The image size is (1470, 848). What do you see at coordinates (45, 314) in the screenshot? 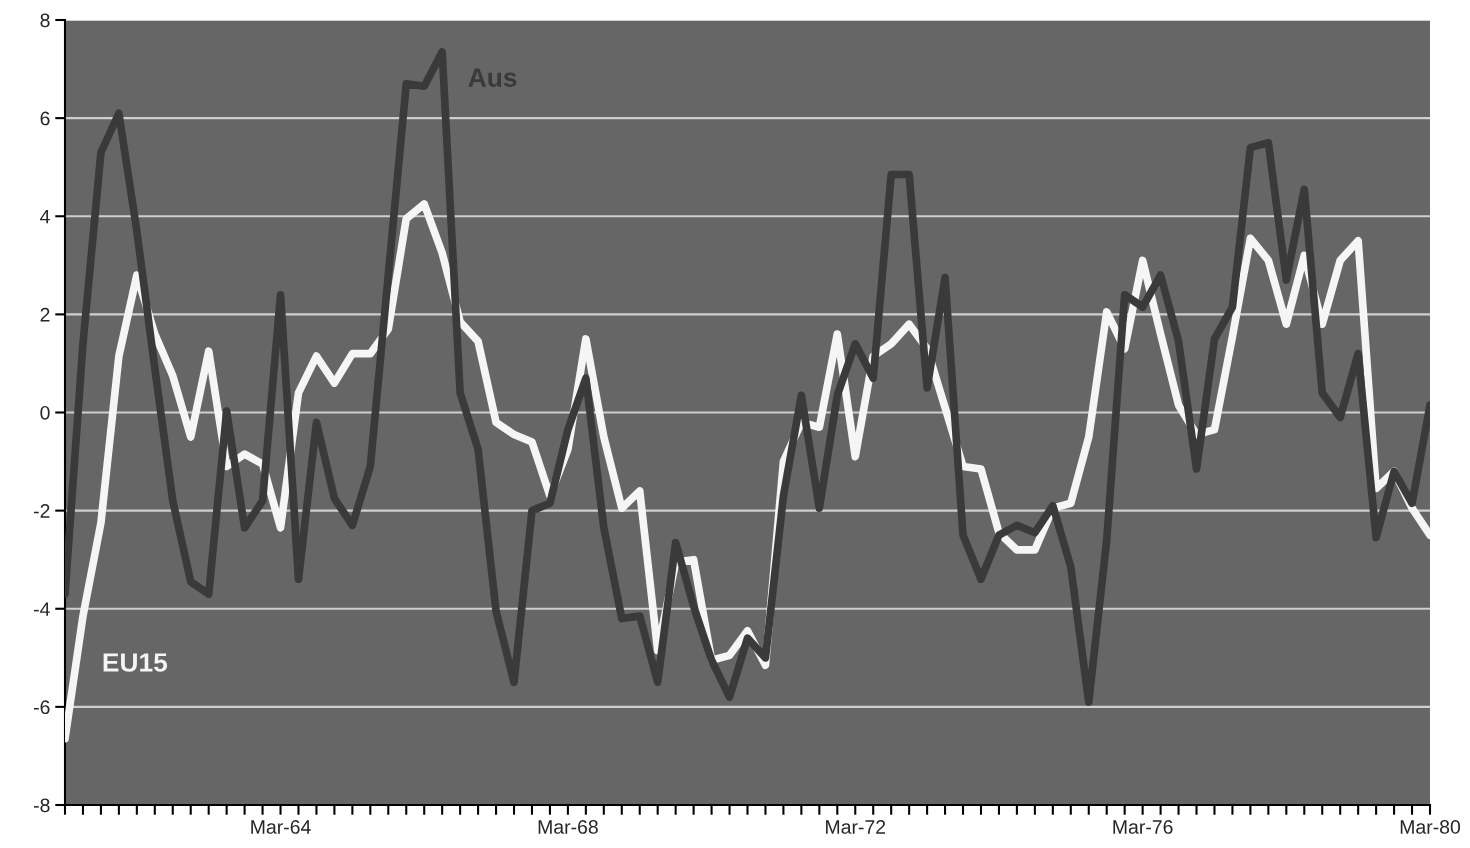
I see `y-tick-label: 2` at bounding box center [45, 314].